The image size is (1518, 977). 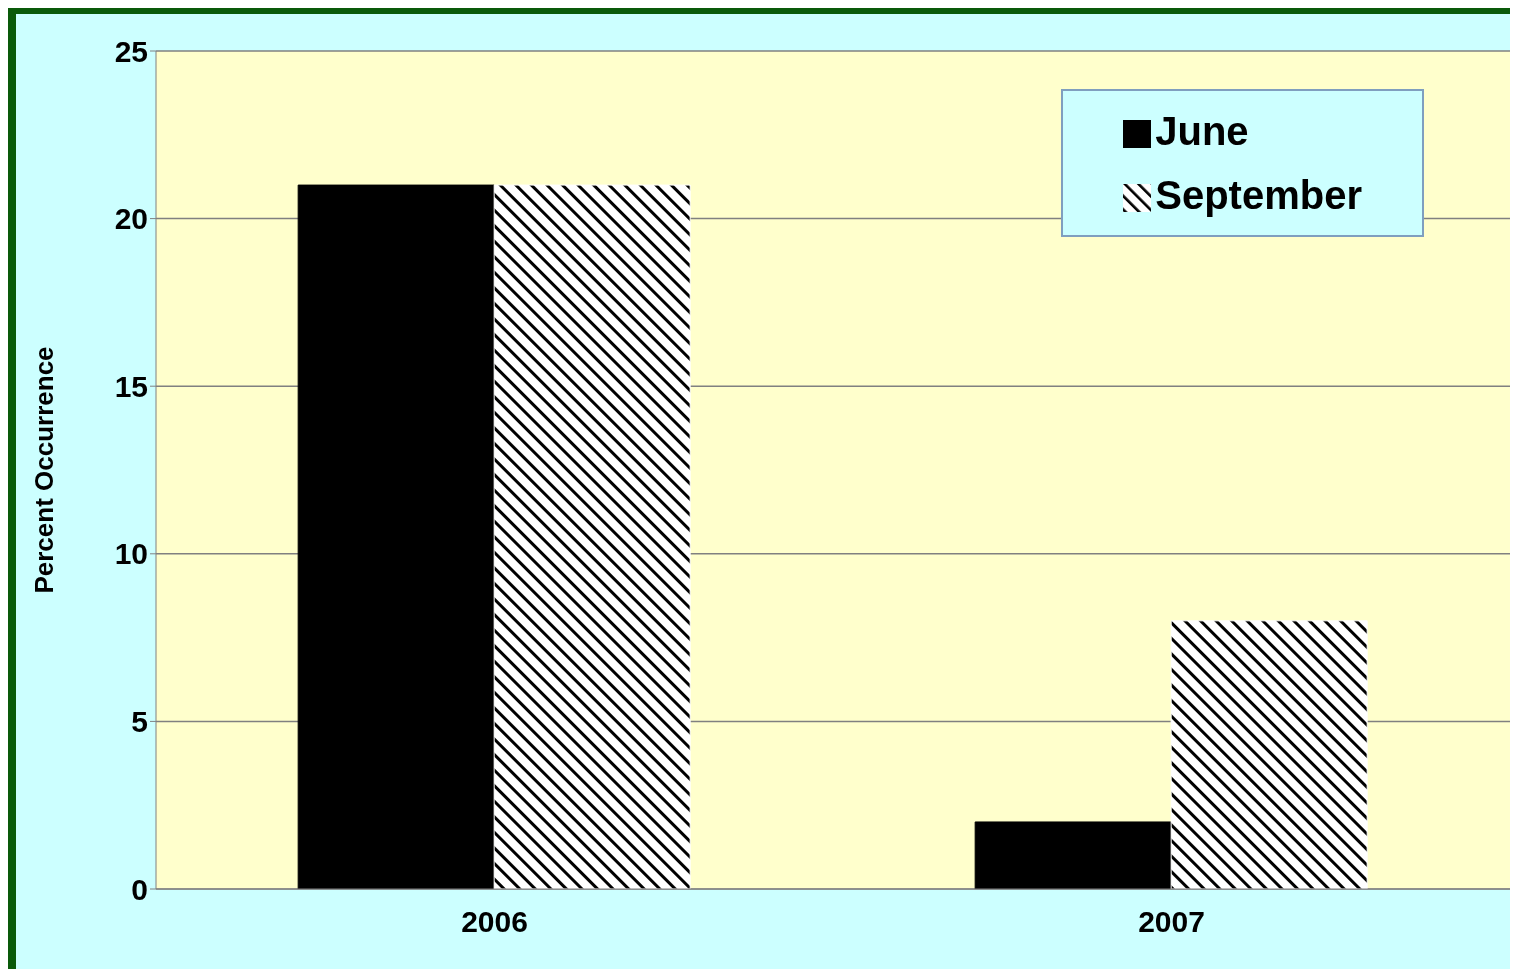 I want to click on x-tick-label: 2007, so click(x=1171, y=922).